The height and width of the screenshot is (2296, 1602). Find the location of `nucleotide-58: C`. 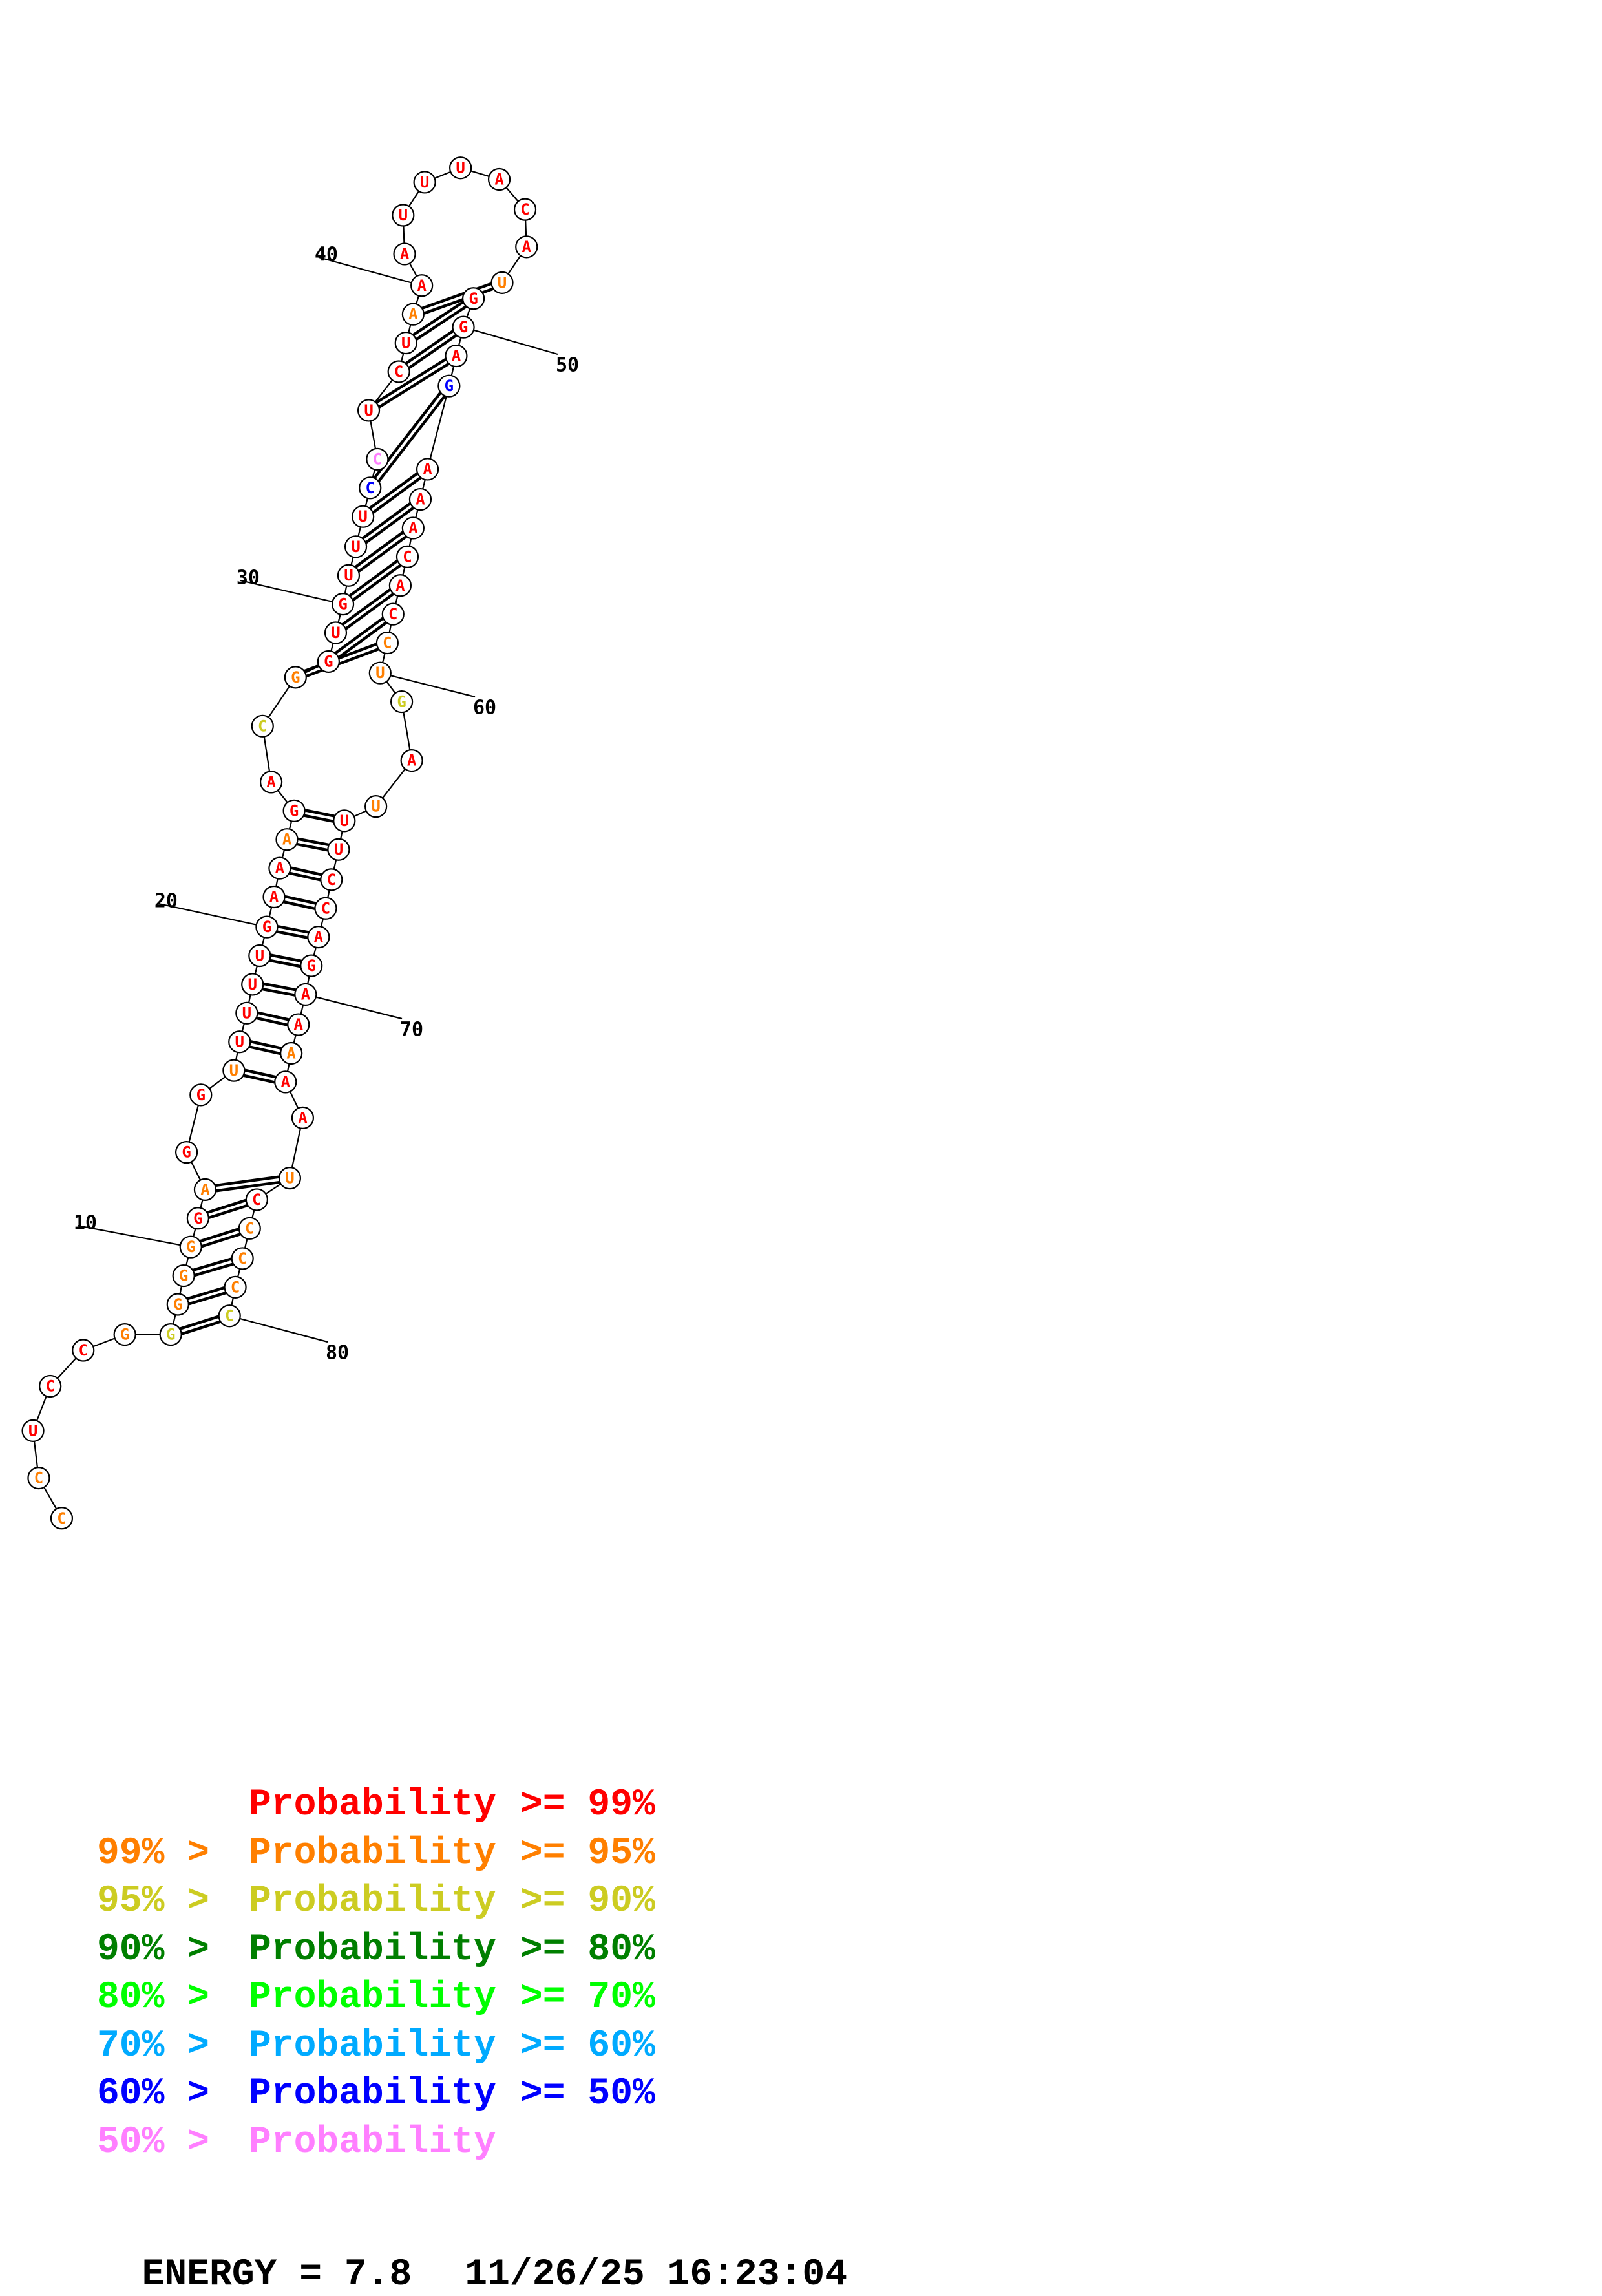

nucleotide-58: C is located at coordinates (393, 614).